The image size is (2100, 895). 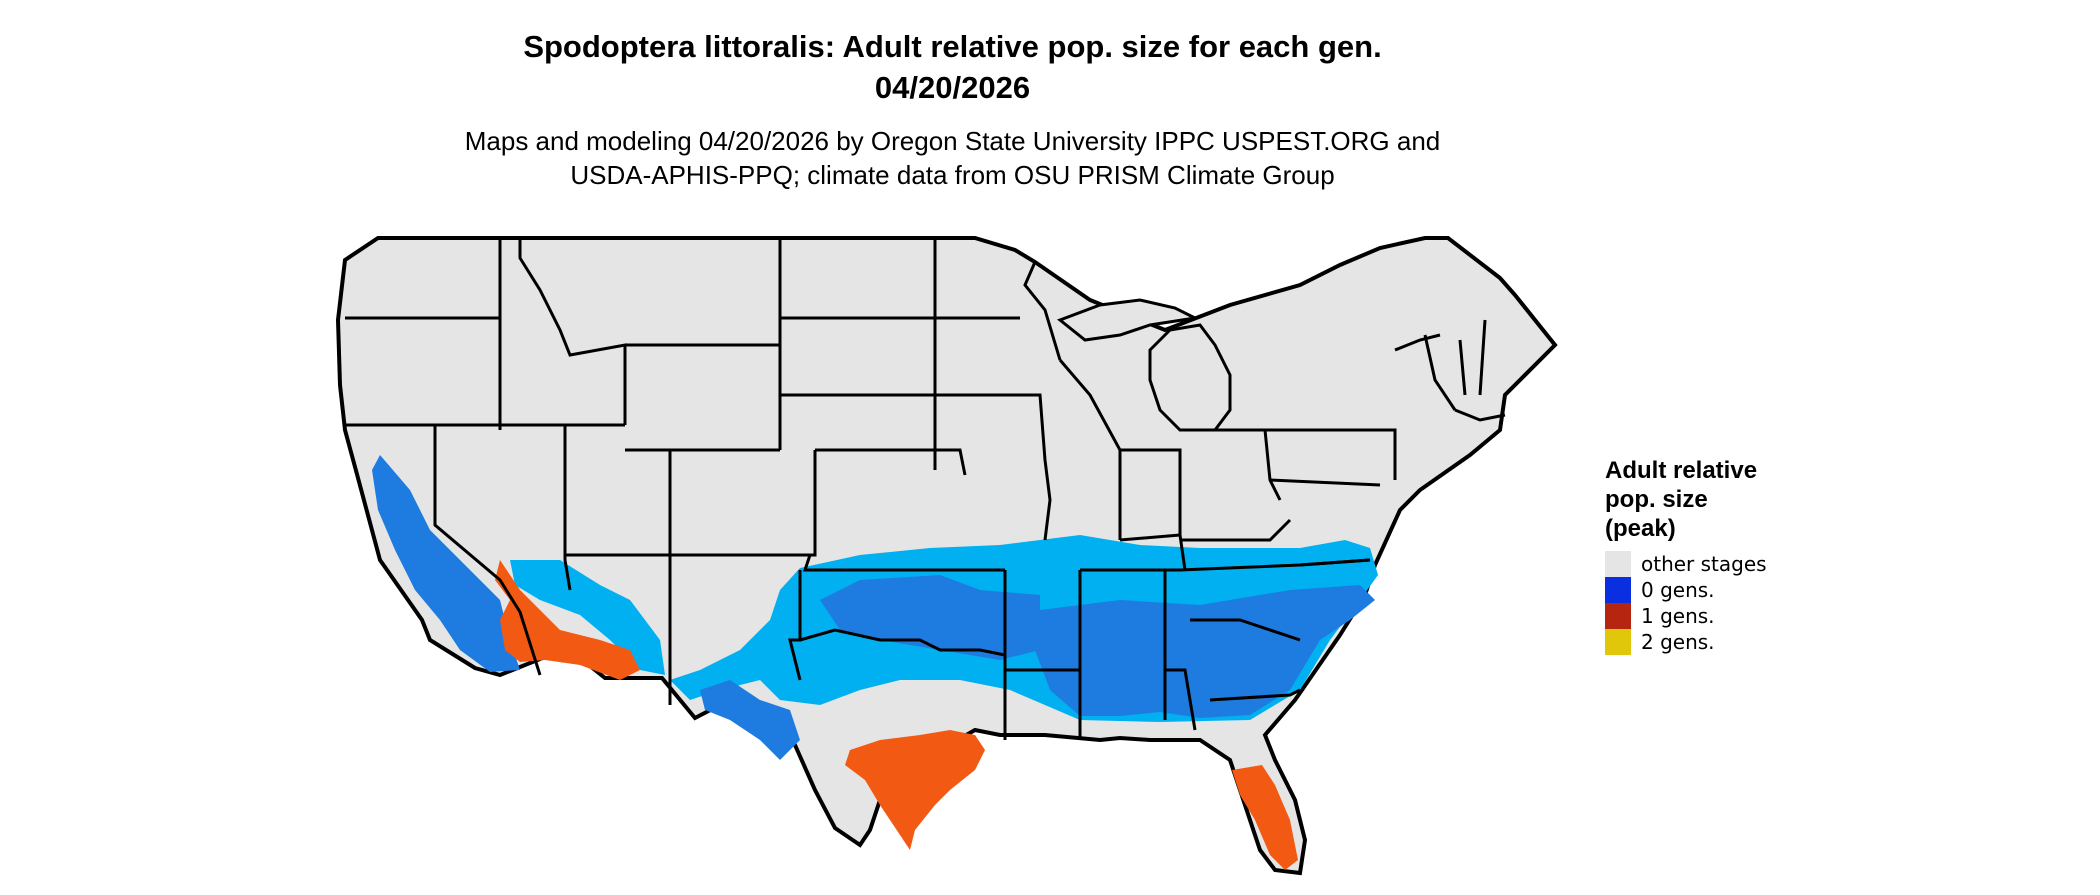 I want to click on legend-title-line-3: (peak), so click(x=1640, y=528).